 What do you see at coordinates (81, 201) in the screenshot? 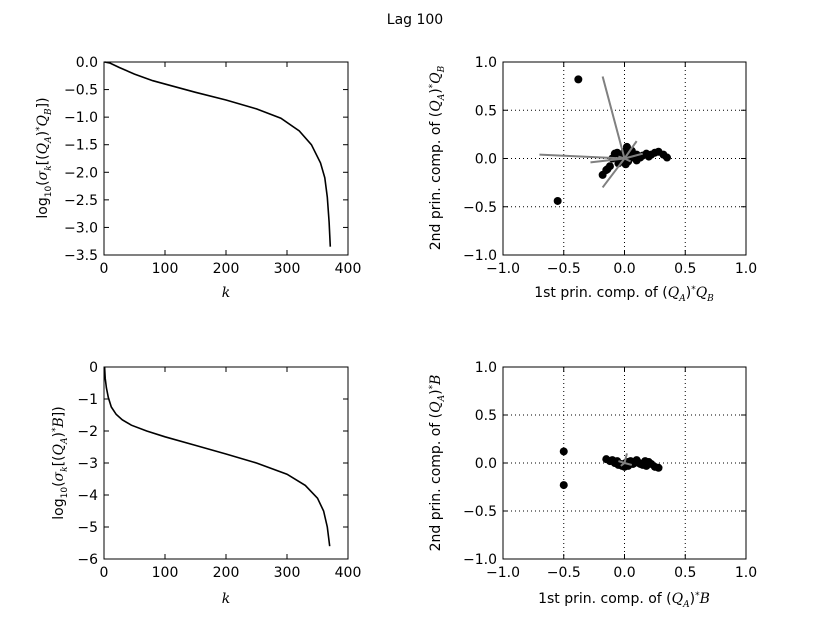
I see `p1-ytick-label: −2.5` at bounding box center [81, 201].